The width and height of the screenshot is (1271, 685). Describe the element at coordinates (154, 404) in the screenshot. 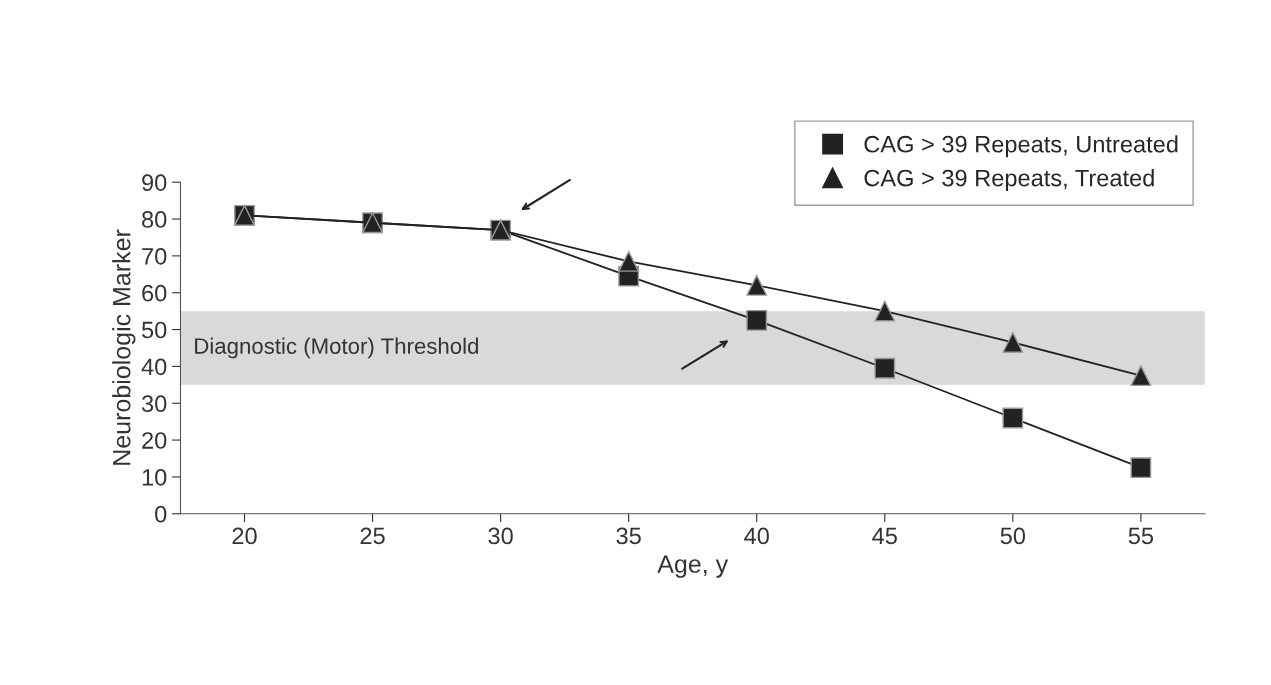

I see `y-tick-label: 30` at that location.